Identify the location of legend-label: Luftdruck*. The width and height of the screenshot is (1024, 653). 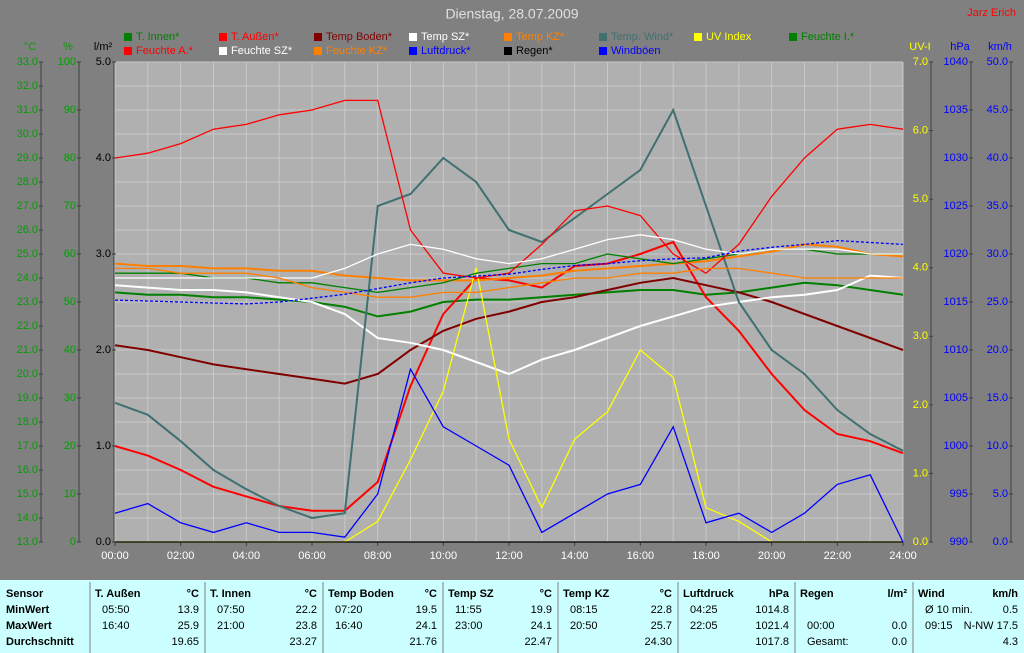
(446, 51).